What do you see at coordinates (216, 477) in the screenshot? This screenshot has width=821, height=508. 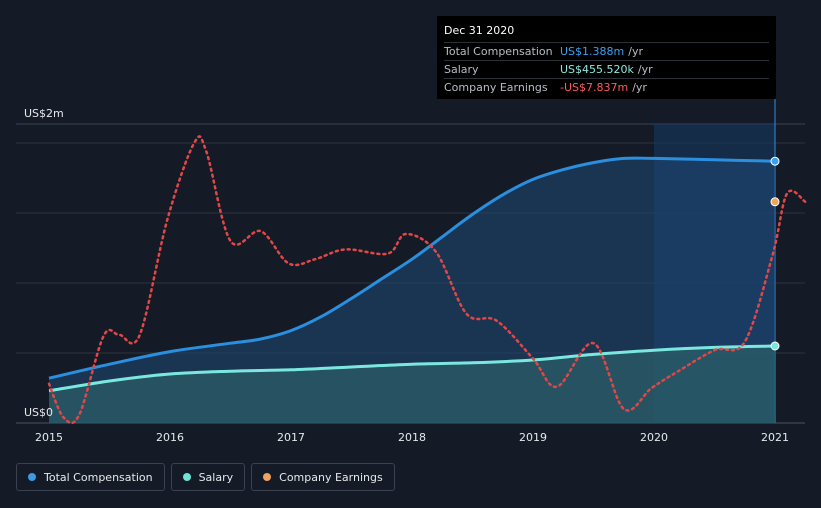 I see `legend-label: Salary` at bounding box center [216, 477].